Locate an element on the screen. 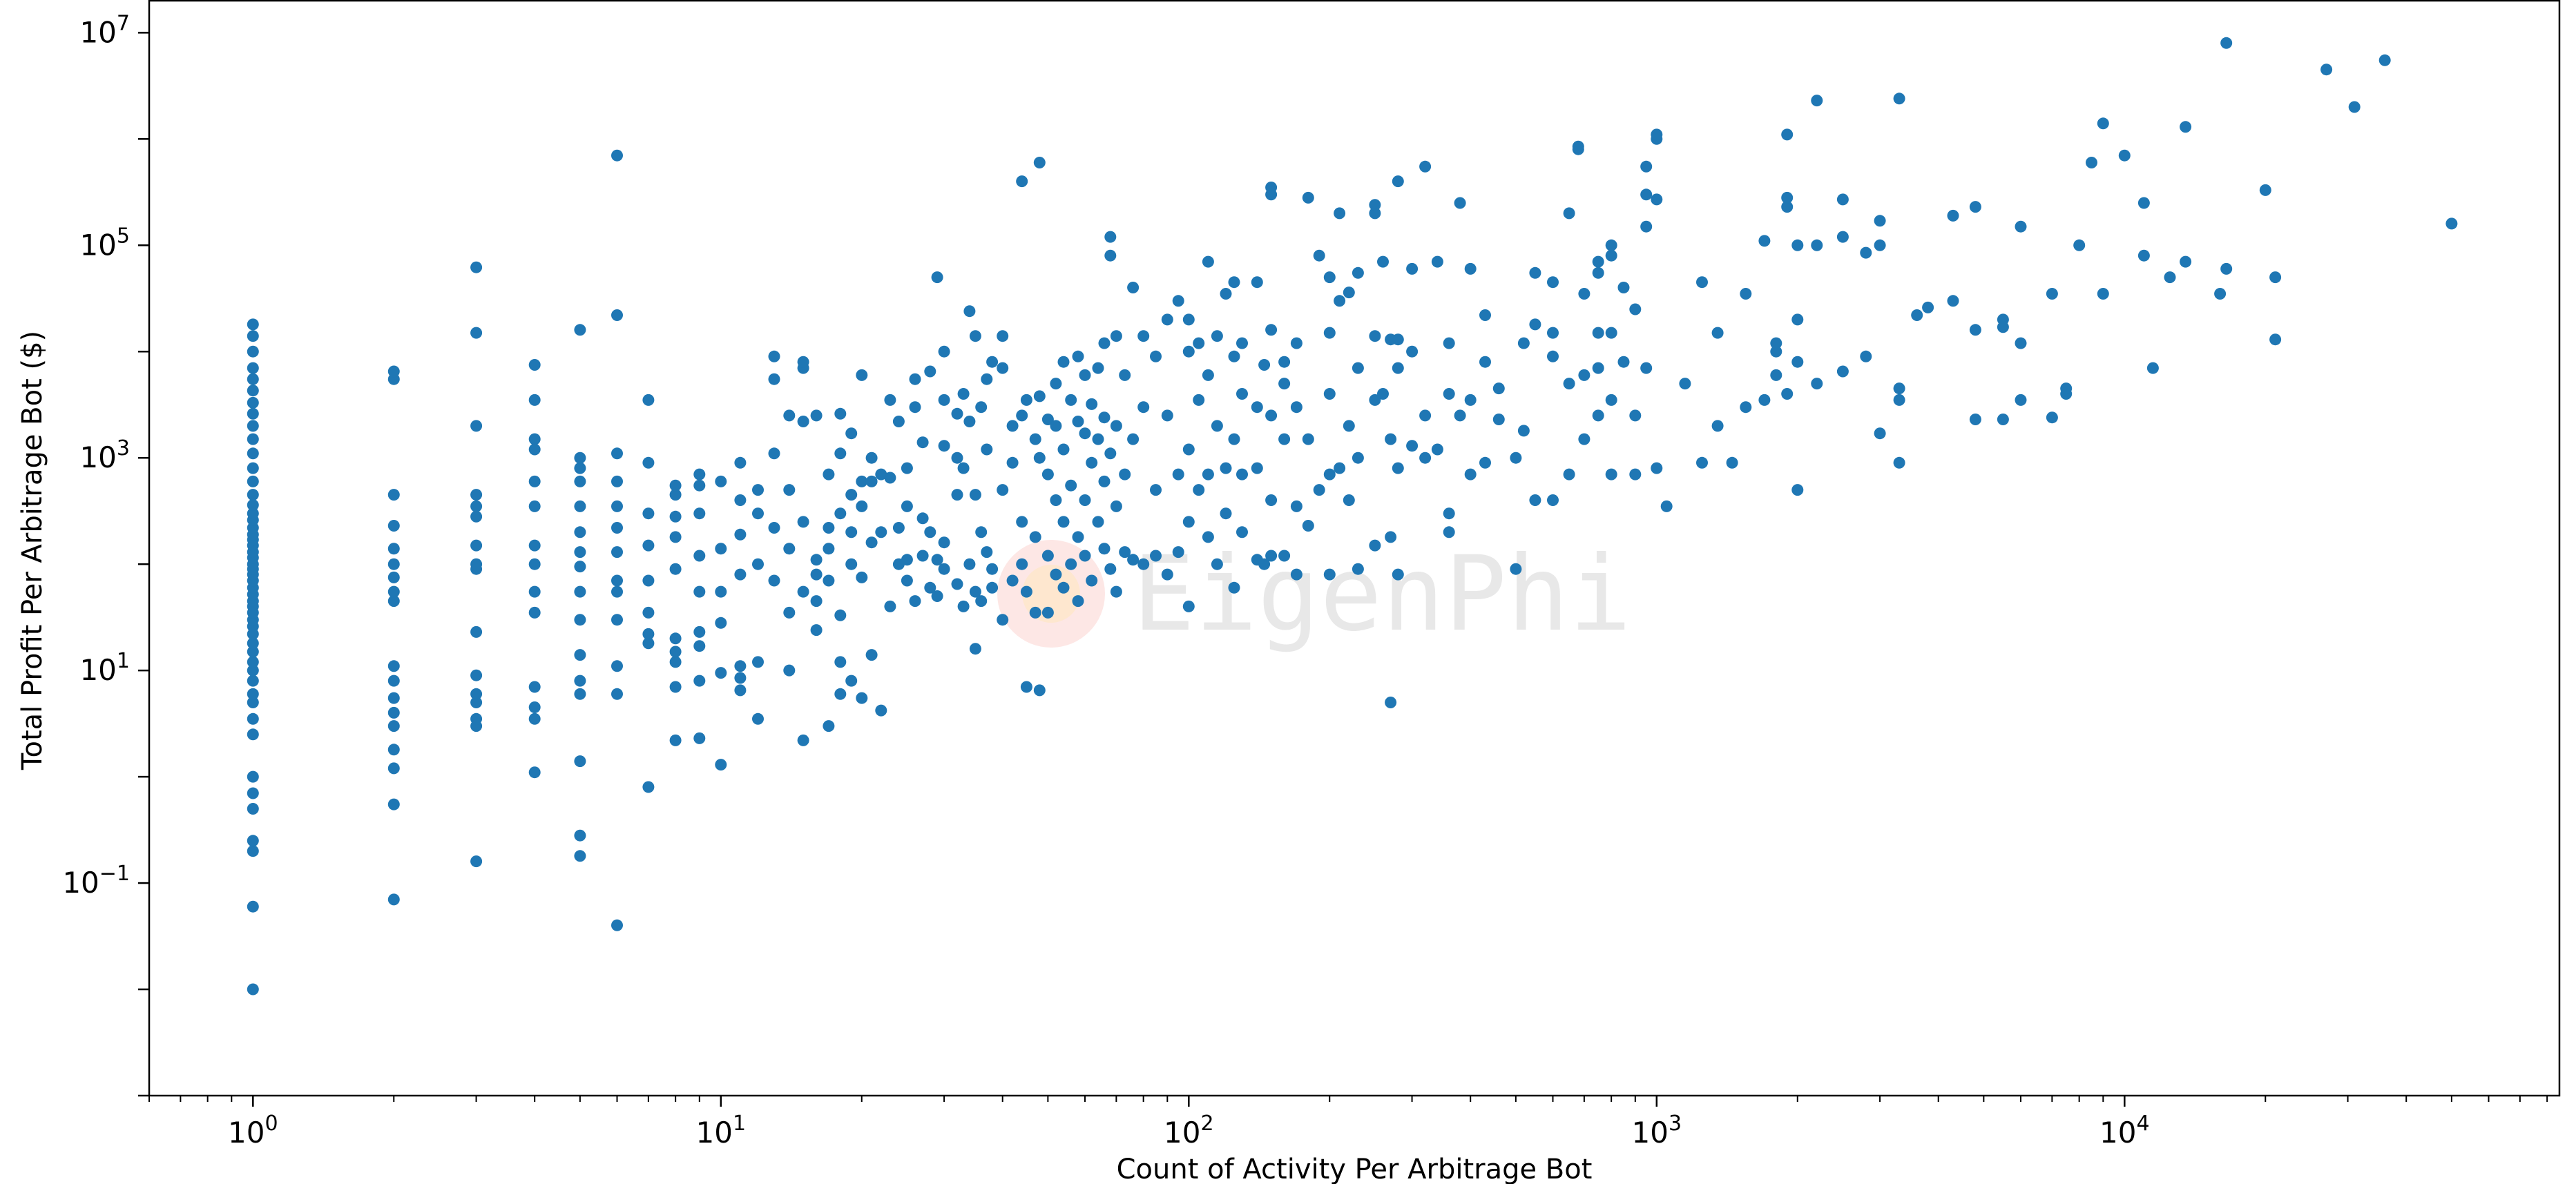 This screenshot has width=2576, height=1184. x-axis: 100 101 102 103 104 is located at coordinates (1348, 1122).